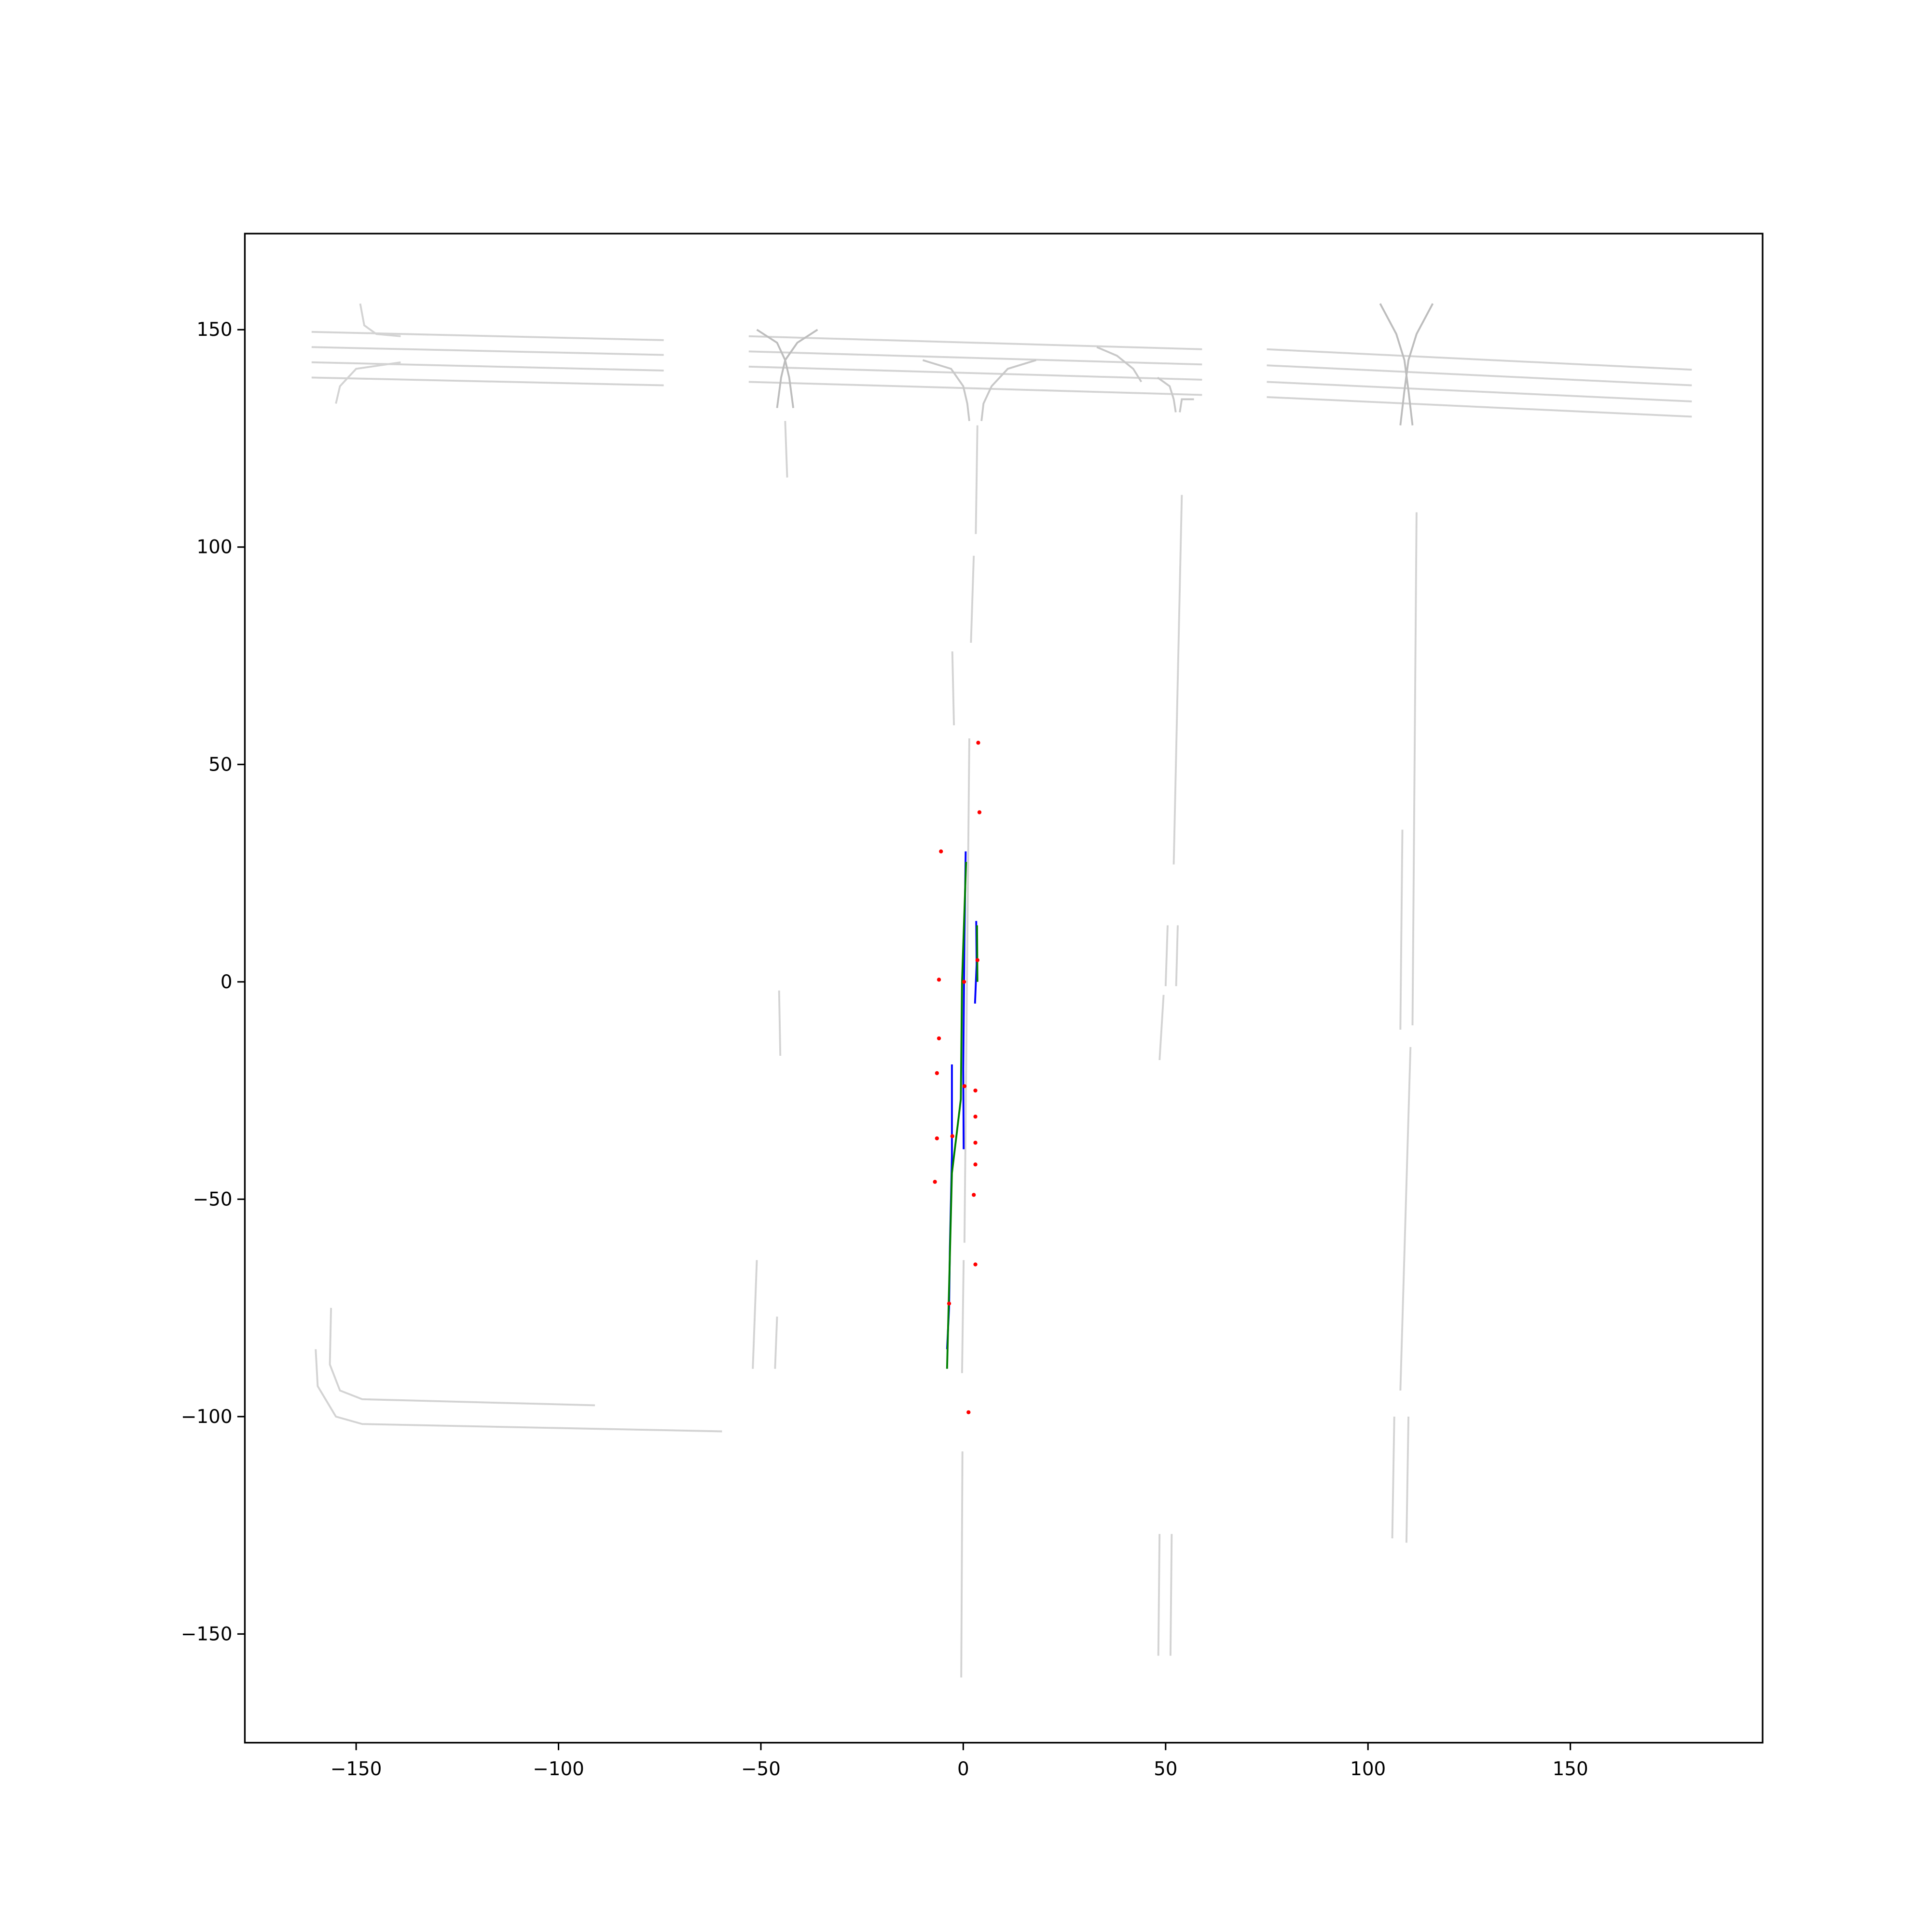 This screenshot has width=1930, height=1932. I want to click on y-tick-label: −100, so click(207, 1417).